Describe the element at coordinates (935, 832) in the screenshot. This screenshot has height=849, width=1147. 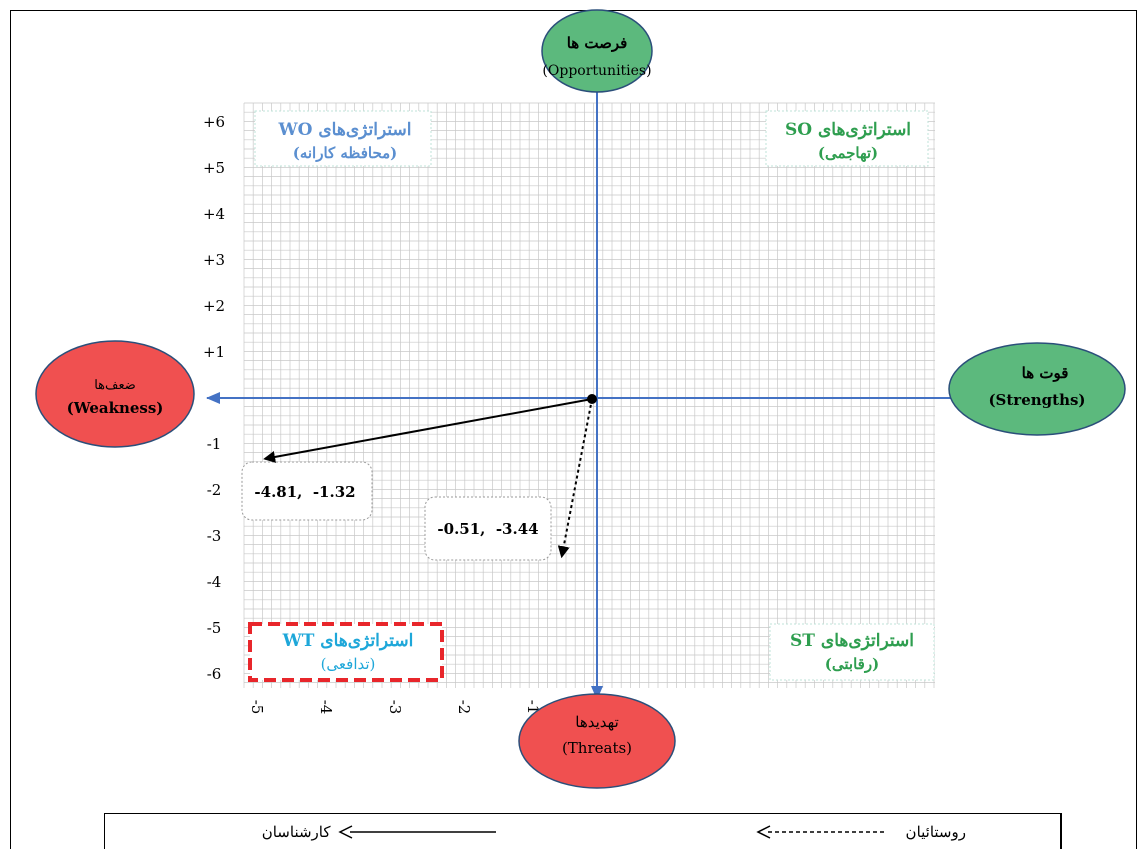
I see `legend-villagers-label: روستائیان` at that location.